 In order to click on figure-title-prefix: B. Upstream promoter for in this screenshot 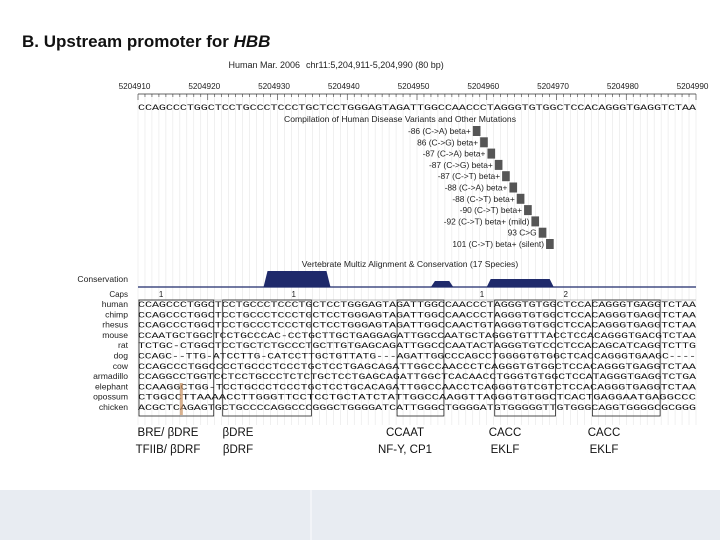, I will do `click(128, 41)`.